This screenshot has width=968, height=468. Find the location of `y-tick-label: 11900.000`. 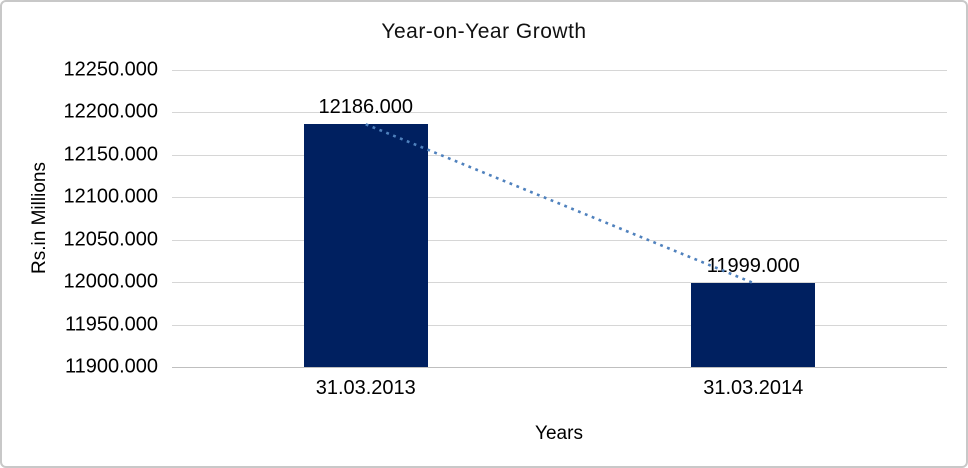

y-tick-label: 11900.000 is located at coordinates (111, 366).